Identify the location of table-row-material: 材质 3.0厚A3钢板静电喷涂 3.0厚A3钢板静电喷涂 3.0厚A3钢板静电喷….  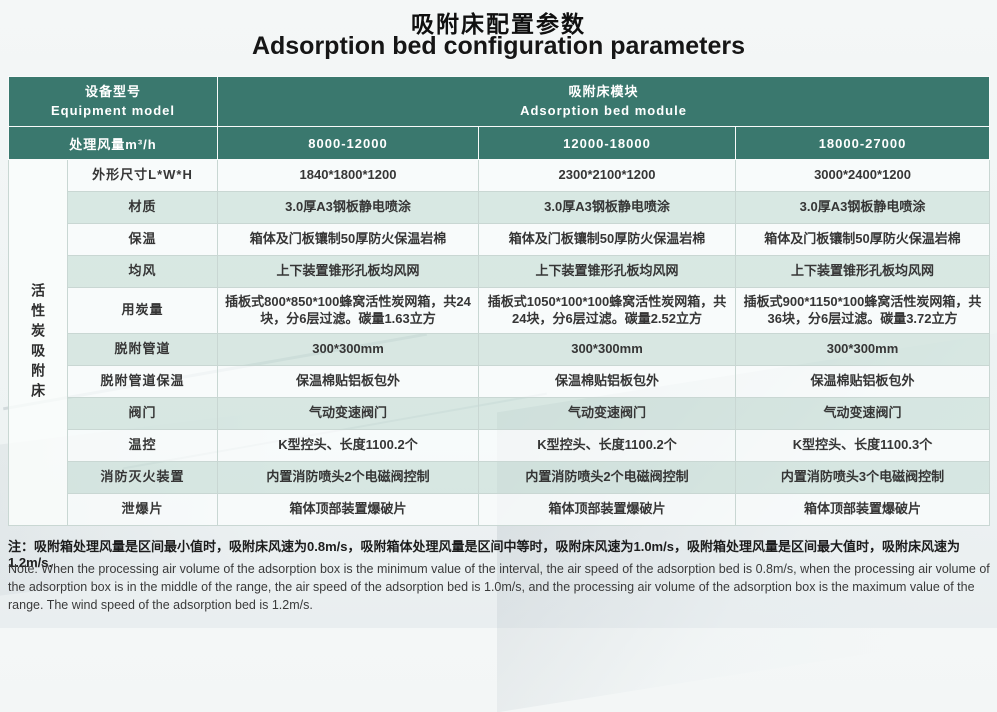
(500, 207).